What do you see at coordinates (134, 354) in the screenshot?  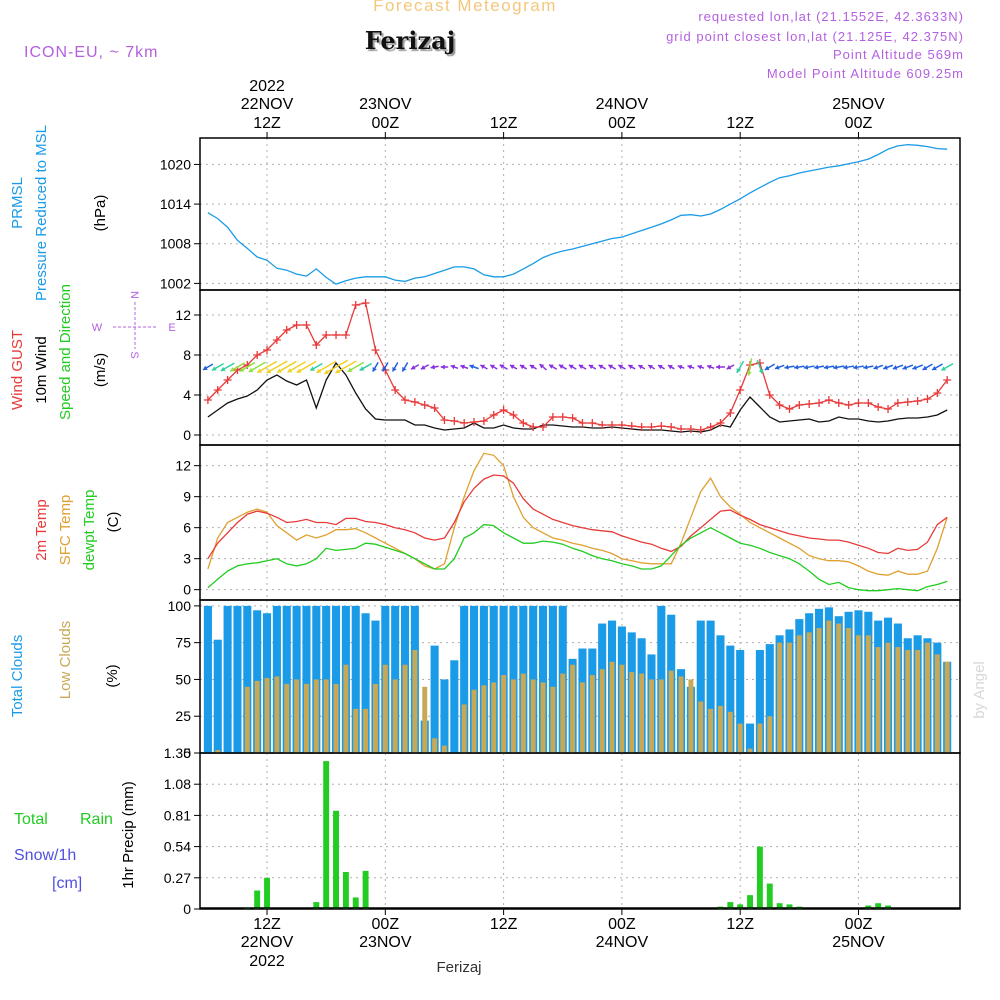 I see `compass-s-label: S` at bounding box center [134, 354].